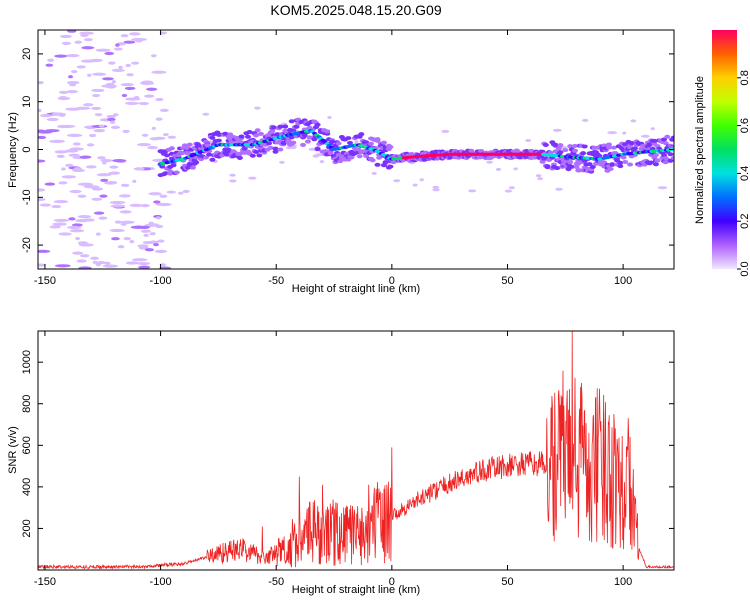 Image resolution: width=750 pixels, height=600 pixels. Describe the element at coordinates (743, 173) in the screenshot. I see `colorbar-ticks: 0.0 0.2 0.4 0.6 0.8` at that location.